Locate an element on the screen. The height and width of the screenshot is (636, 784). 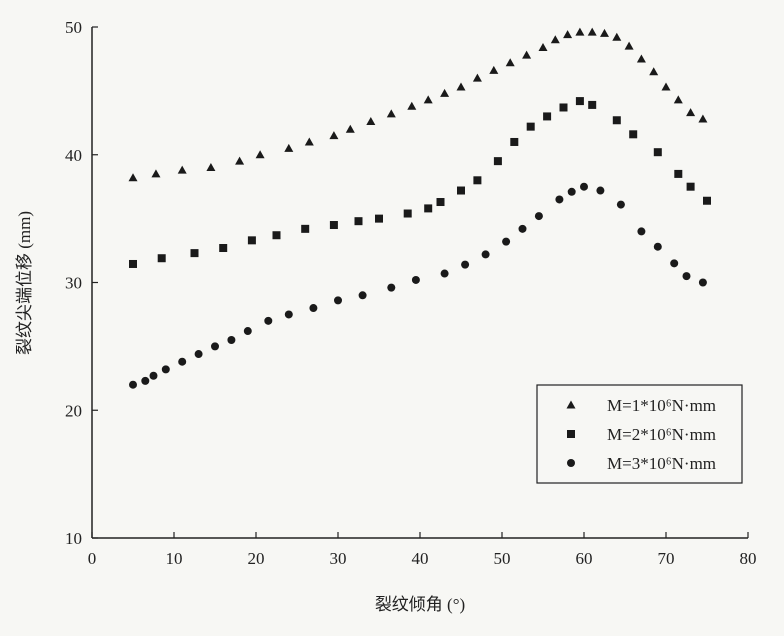
x-tick-label: 30 is located at coordinates (338, 558).